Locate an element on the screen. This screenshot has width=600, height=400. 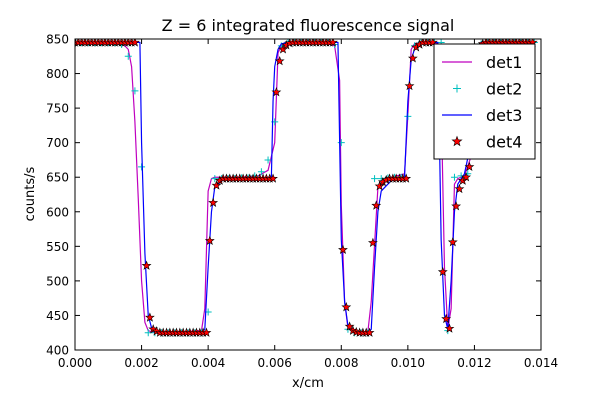
chart-title: Z = 6 integrated fluorescence signal is located at coordinates (308, 25).